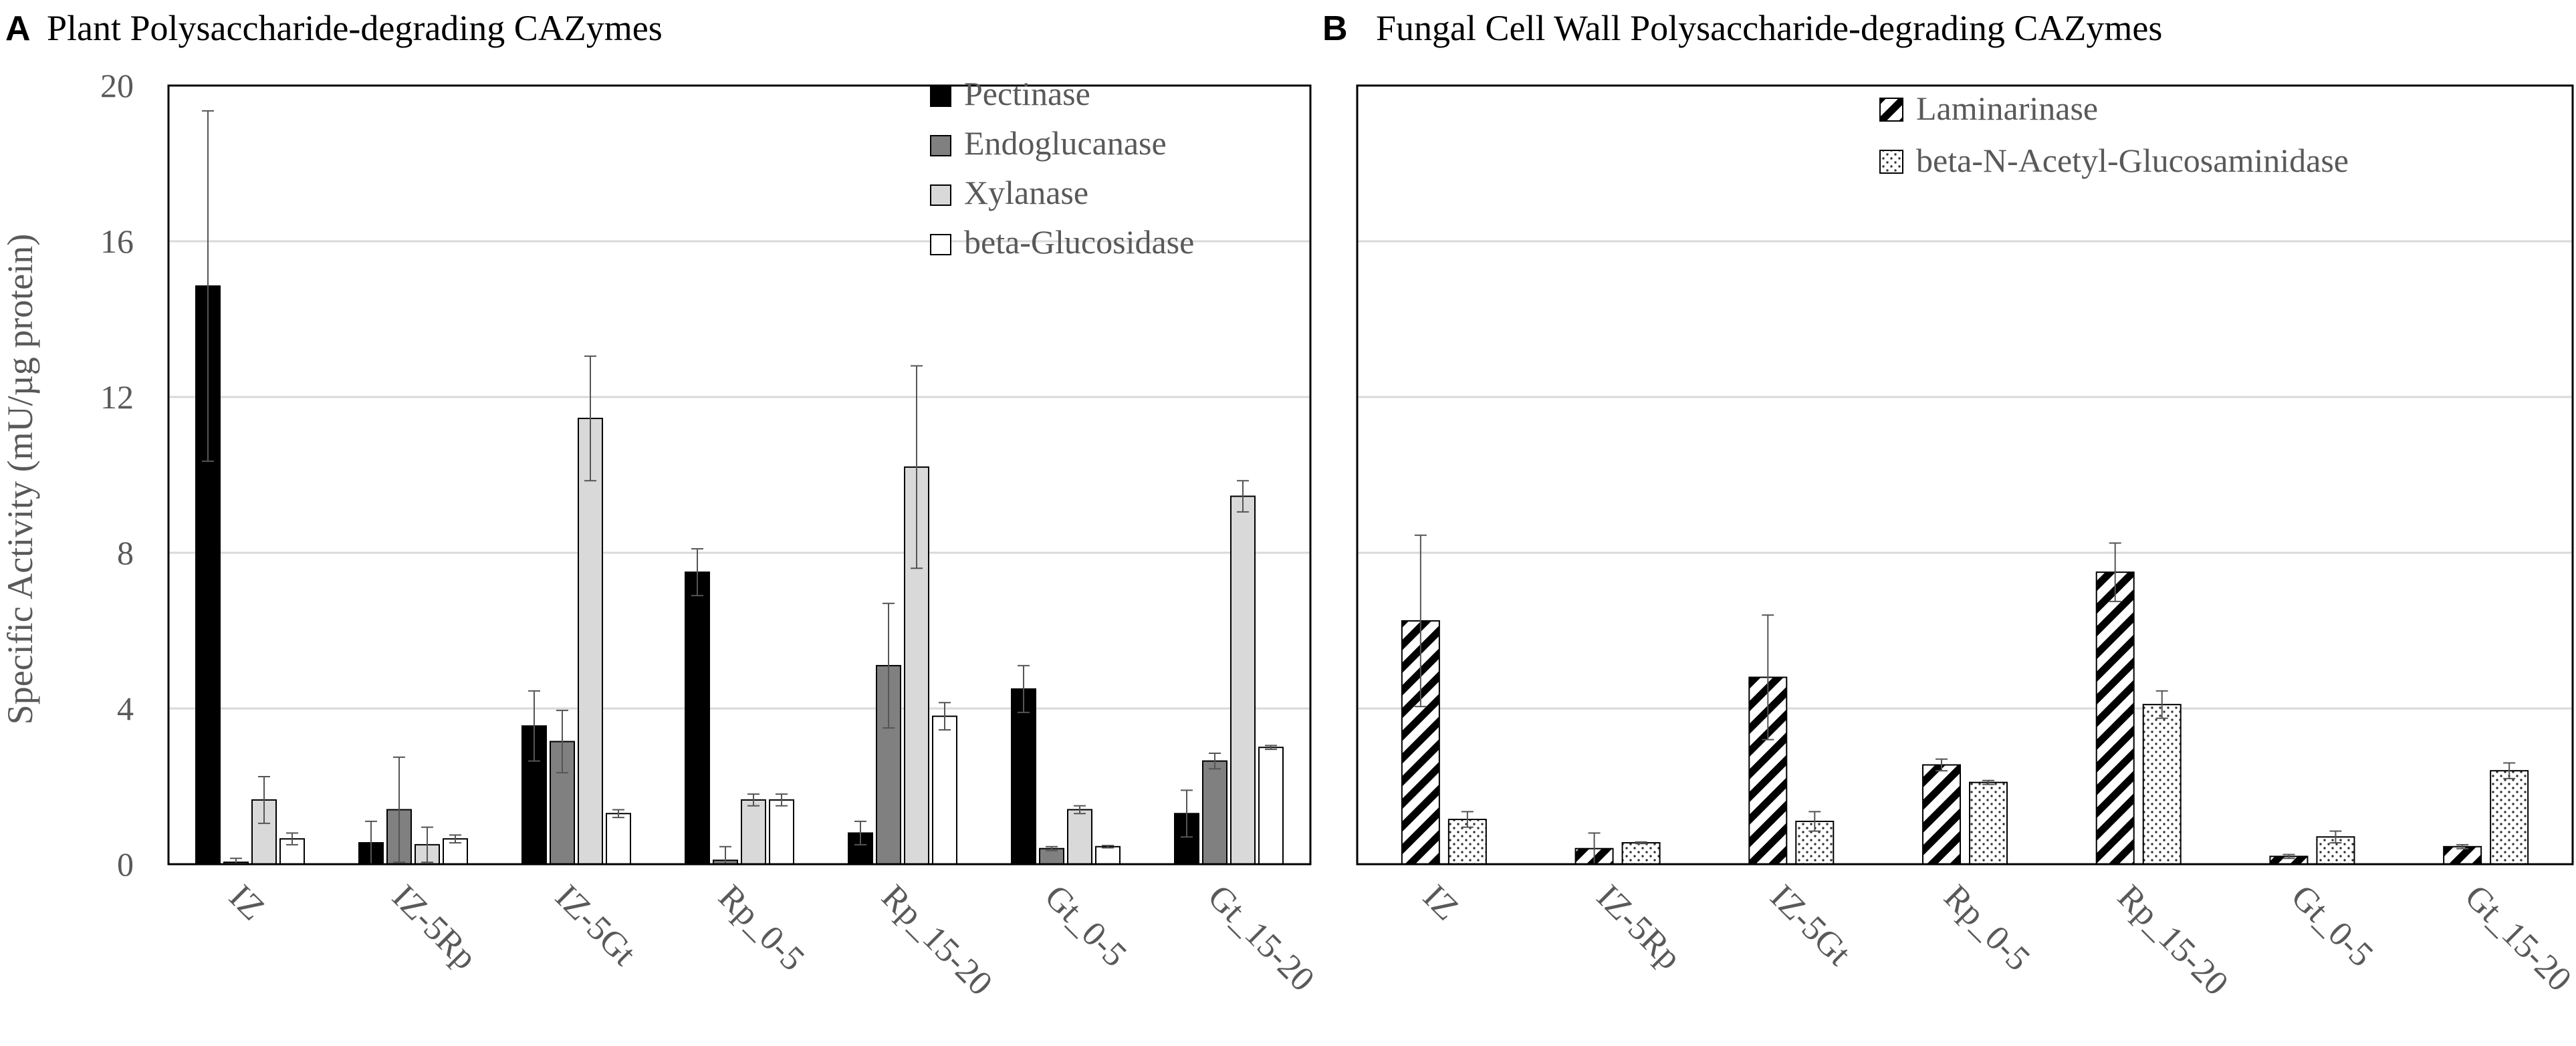 The image size is (2576, 1046). I want to click on legend-label-beta-n-acetyl-glucosaminidase: beta-N-Acetyl-Glucosaminidase, so click(2132, 160).